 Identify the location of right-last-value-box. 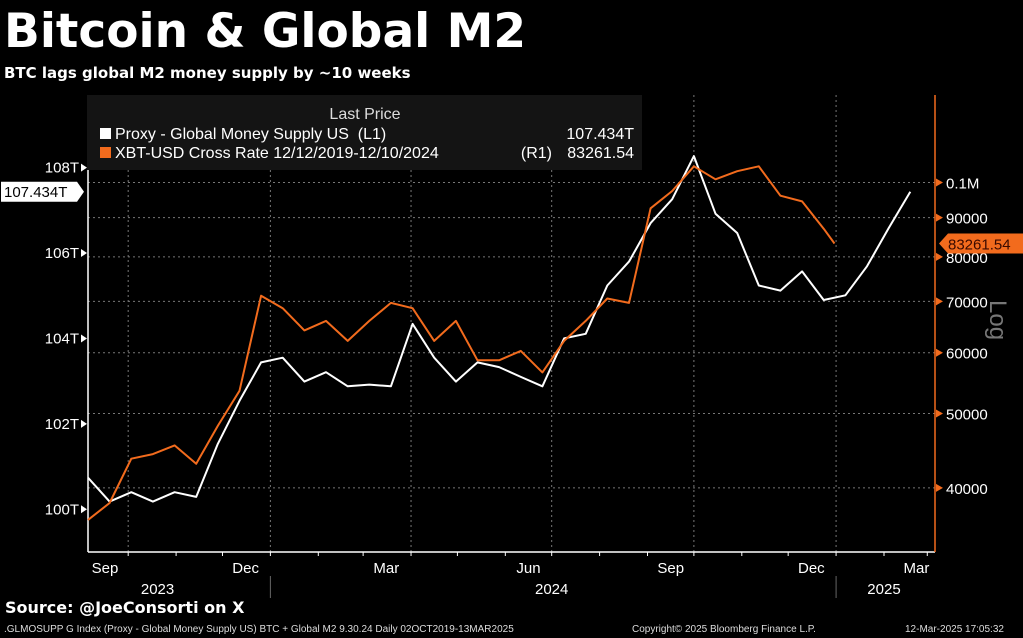
(981, 243).